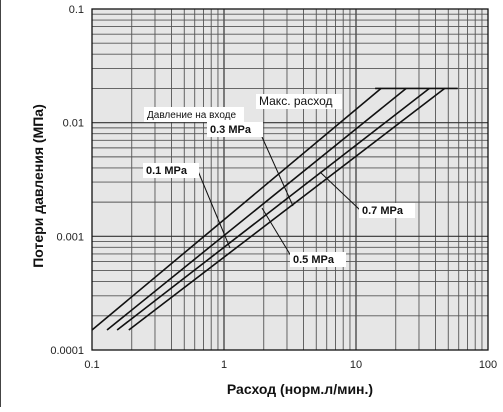 This screenshot has height=412, width=503. Describe the element at coordinates (295, 101) in the screenshot. I see `label-text: Макс. расход` at that location.